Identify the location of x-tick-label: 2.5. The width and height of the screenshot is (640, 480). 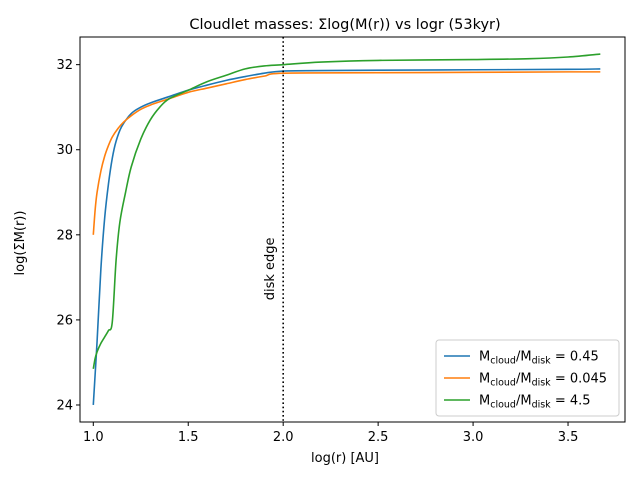
(378, 437).